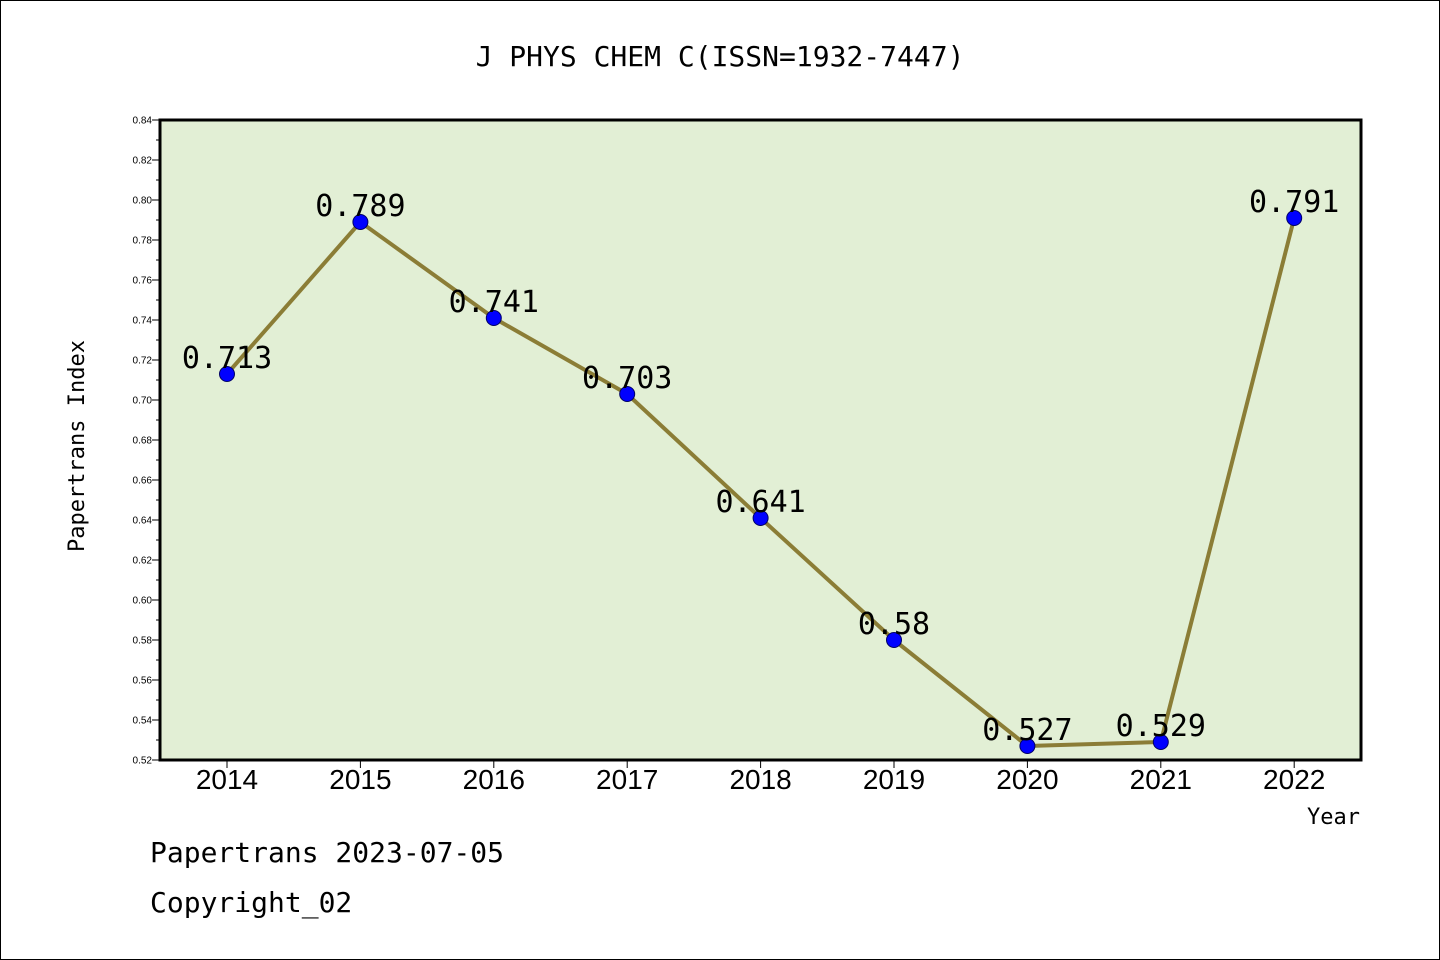 The height and width of the screenshot is (960, 1440). What do you see at coordinates (143, 641) in the screenshot?
I see `y-tick-label: 0.58` at bounding box center [143, 641].